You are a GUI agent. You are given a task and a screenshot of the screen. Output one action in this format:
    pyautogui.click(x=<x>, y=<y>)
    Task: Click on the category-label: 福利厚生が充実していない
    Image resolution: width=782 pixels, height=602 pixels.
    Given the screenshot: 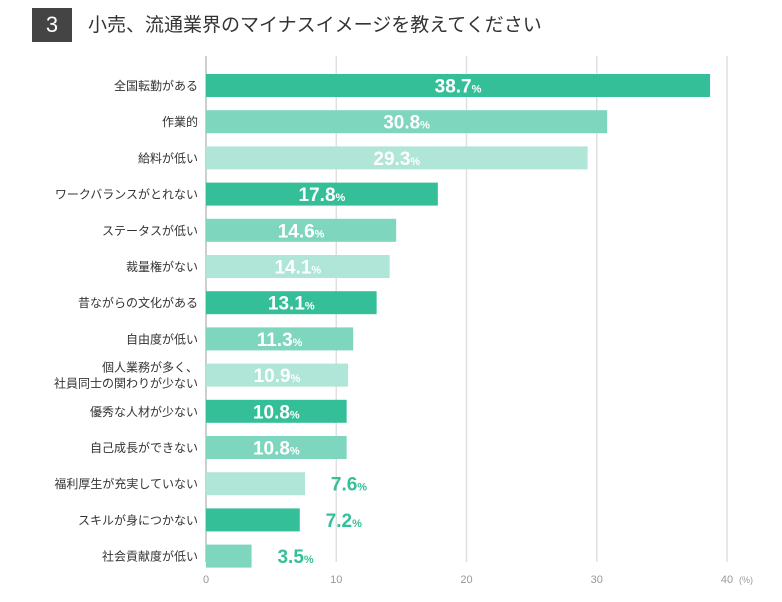 What is the action you would take?
    pyautogui.click(x=126, y=483)
    